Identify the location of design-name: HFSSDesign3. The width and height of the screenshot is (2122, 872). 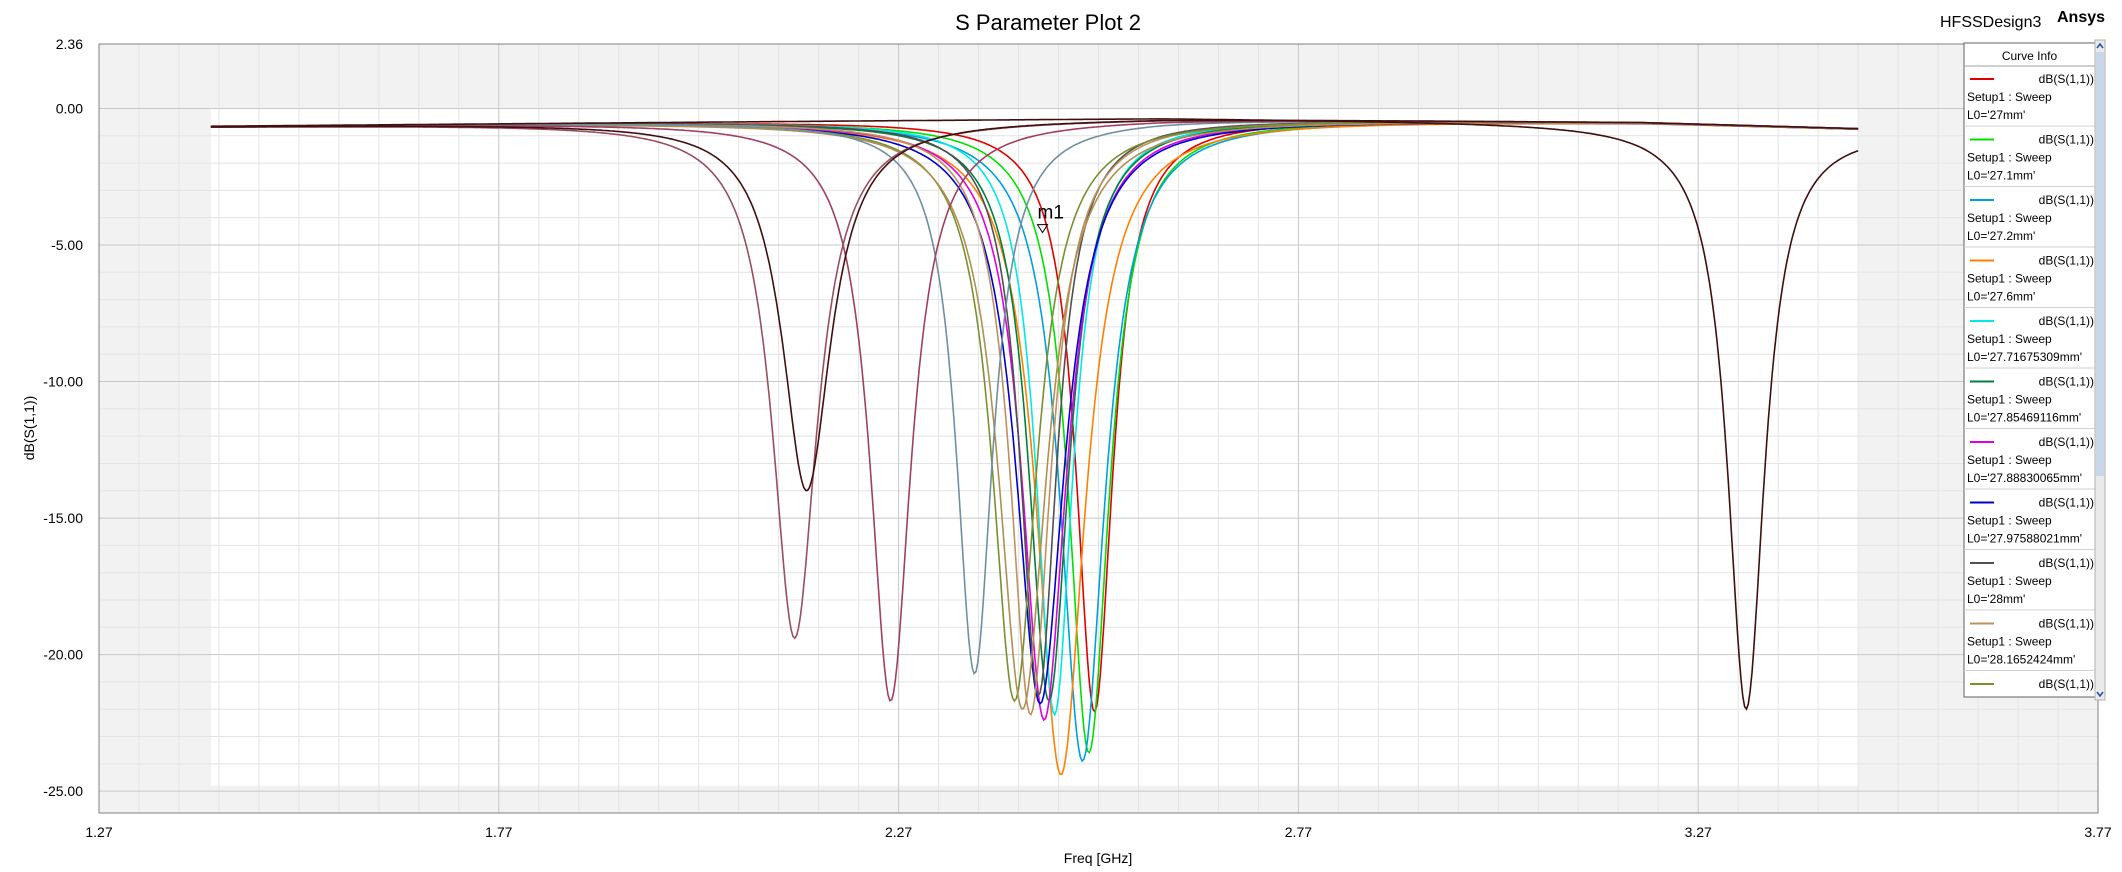
(1990, 22).